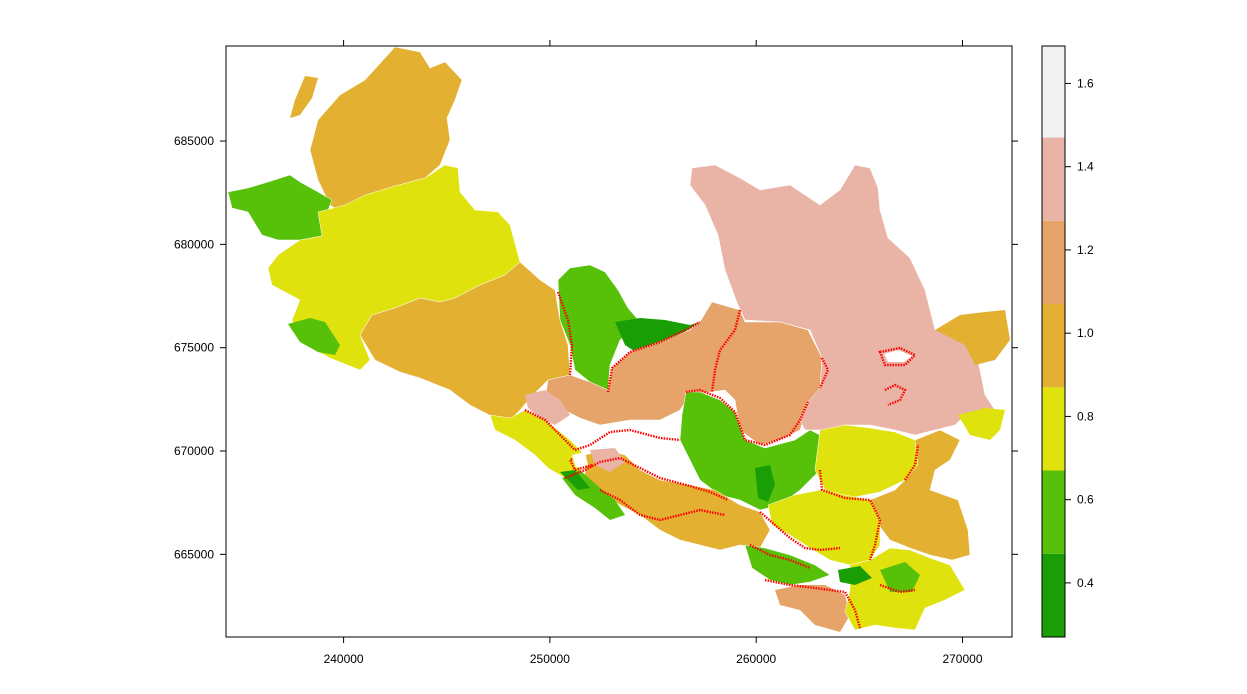 Image resolution: width=1247 pixels, height=694 pixels. Describe the element at coordinates (465, 341) in the screenshot. I see `region-central-orange` at that location.